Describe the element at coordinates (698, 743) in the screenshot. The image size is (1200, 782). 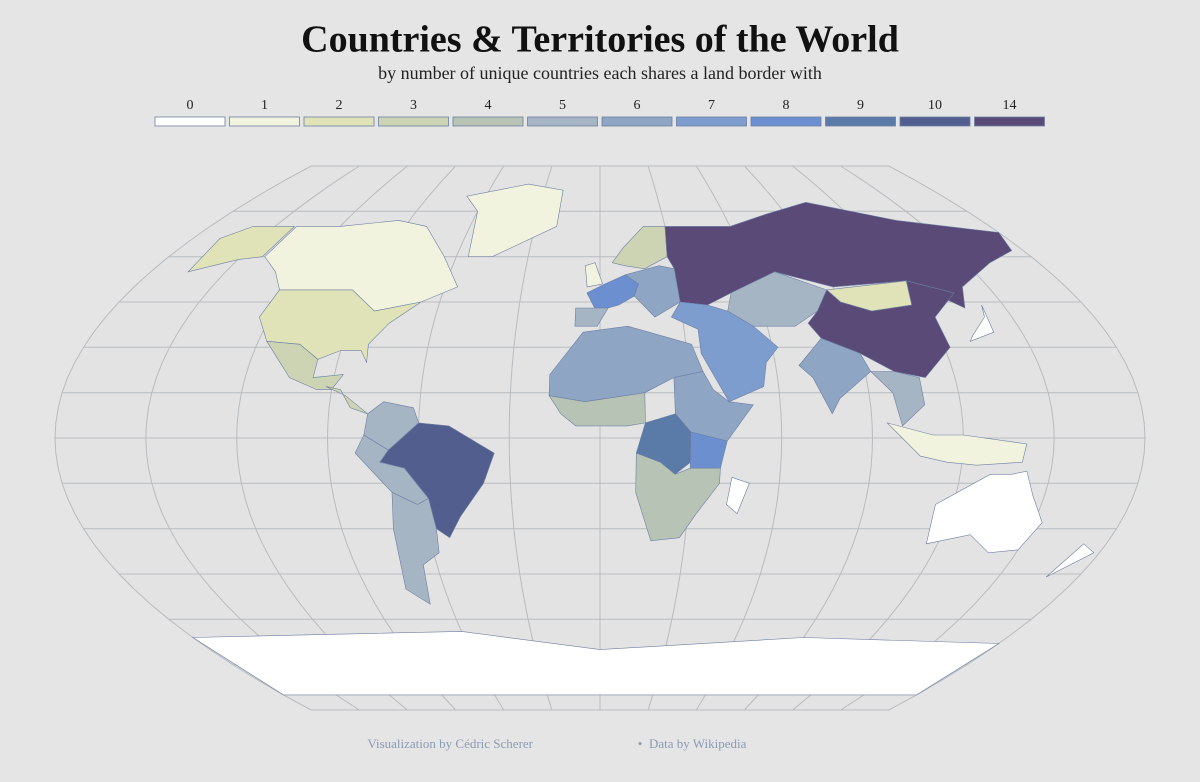
I see `source: Data by Wikipedia` at that location.